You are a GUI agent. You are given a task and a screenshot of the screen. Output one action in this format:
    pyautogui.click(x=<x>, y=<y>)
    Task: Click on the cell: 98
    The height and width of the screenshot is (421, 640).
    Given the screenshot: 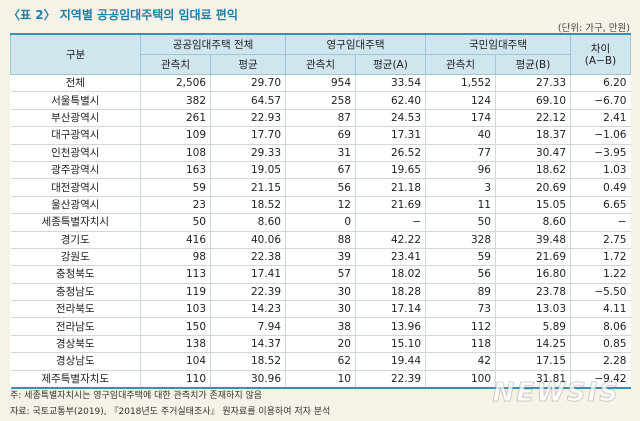 What is the action you would take?
    pyautogui.click(x=175, y=257)
    